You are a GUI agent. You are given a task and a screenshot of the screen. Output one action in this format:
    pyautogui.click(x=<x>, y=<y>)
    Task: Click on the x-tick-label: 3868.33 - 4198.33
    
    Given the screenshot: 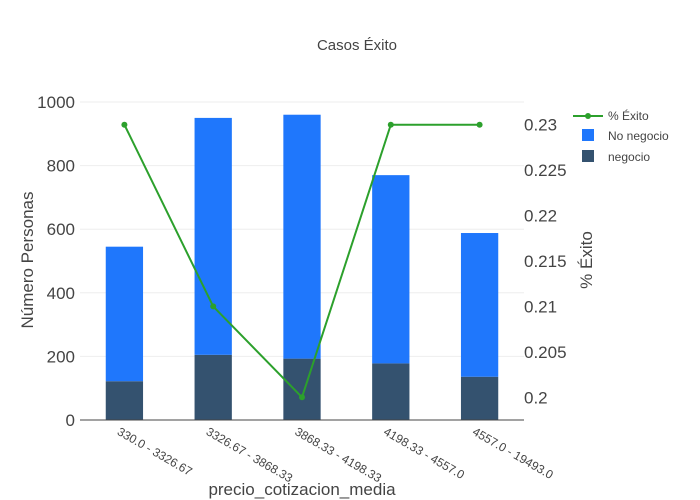 What is the action you would take?
    pyautogui.click(x=339, y=454)
    